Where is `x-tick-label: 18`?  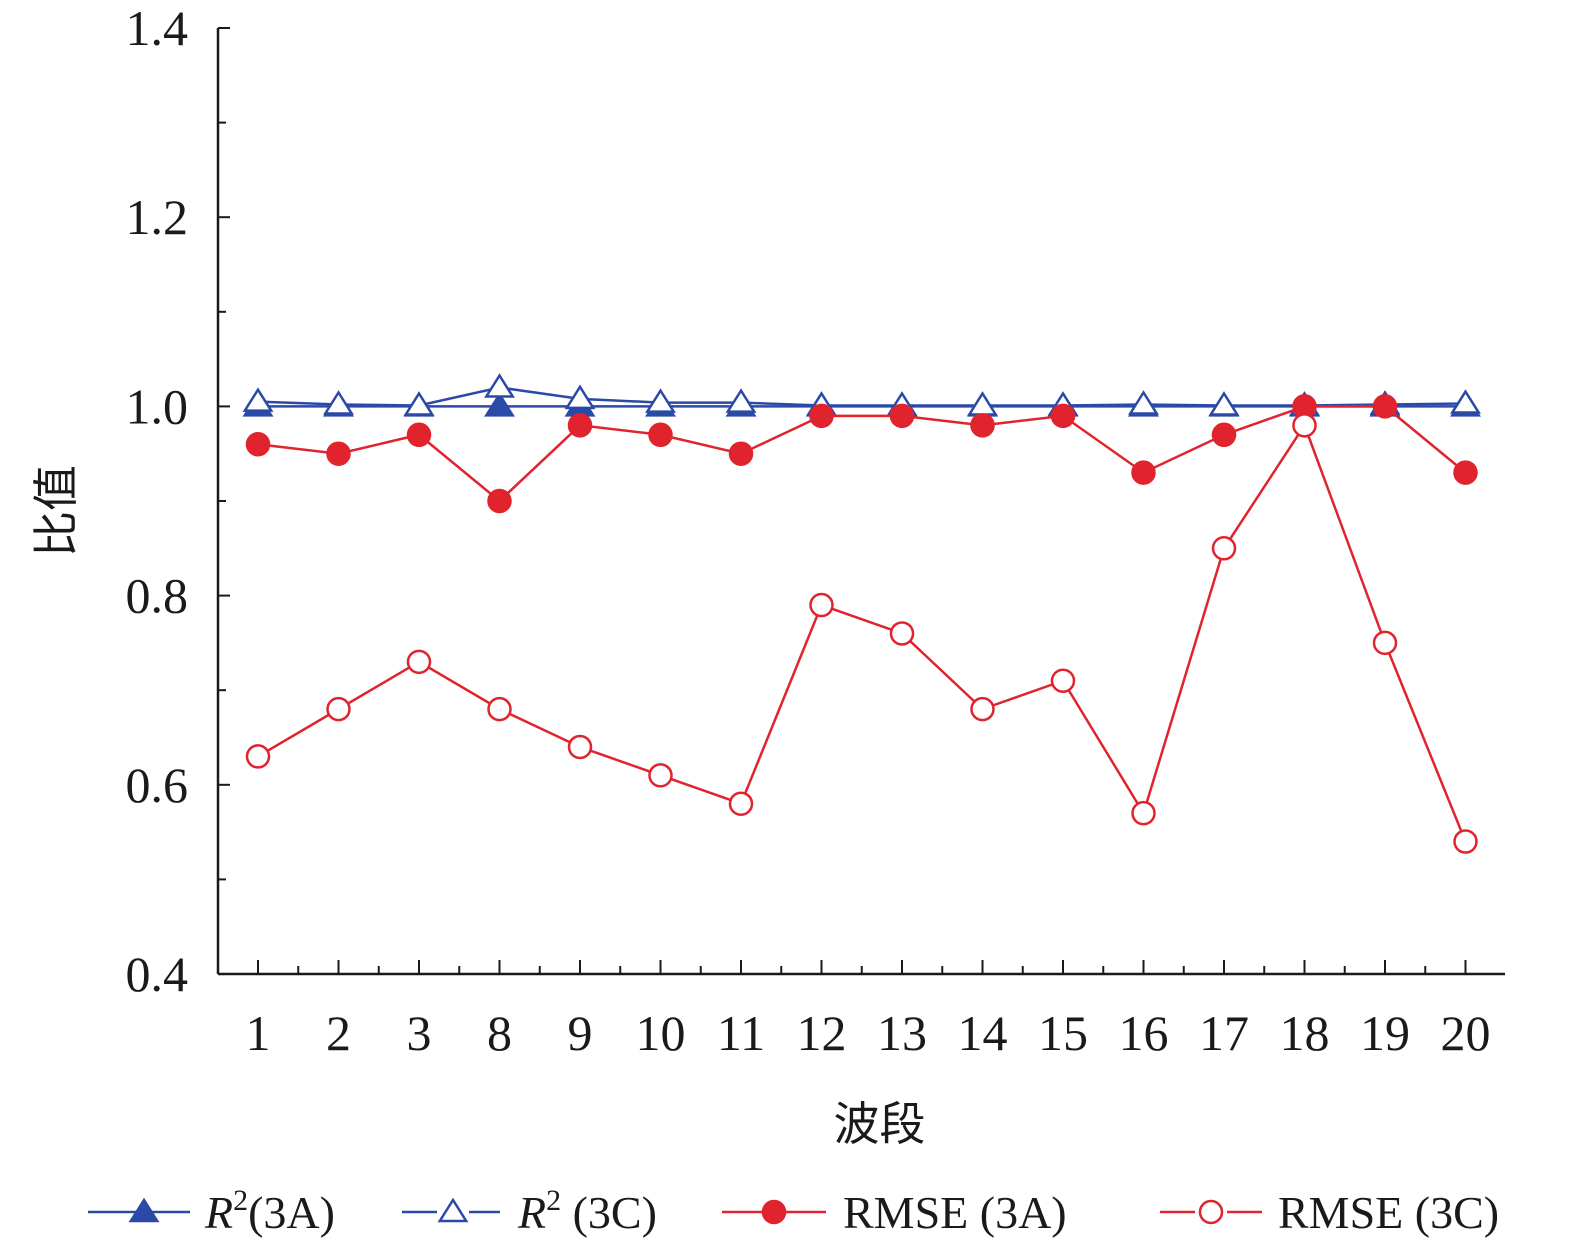
x-tick-label: 18 is located at coordinates (1305, 1033).